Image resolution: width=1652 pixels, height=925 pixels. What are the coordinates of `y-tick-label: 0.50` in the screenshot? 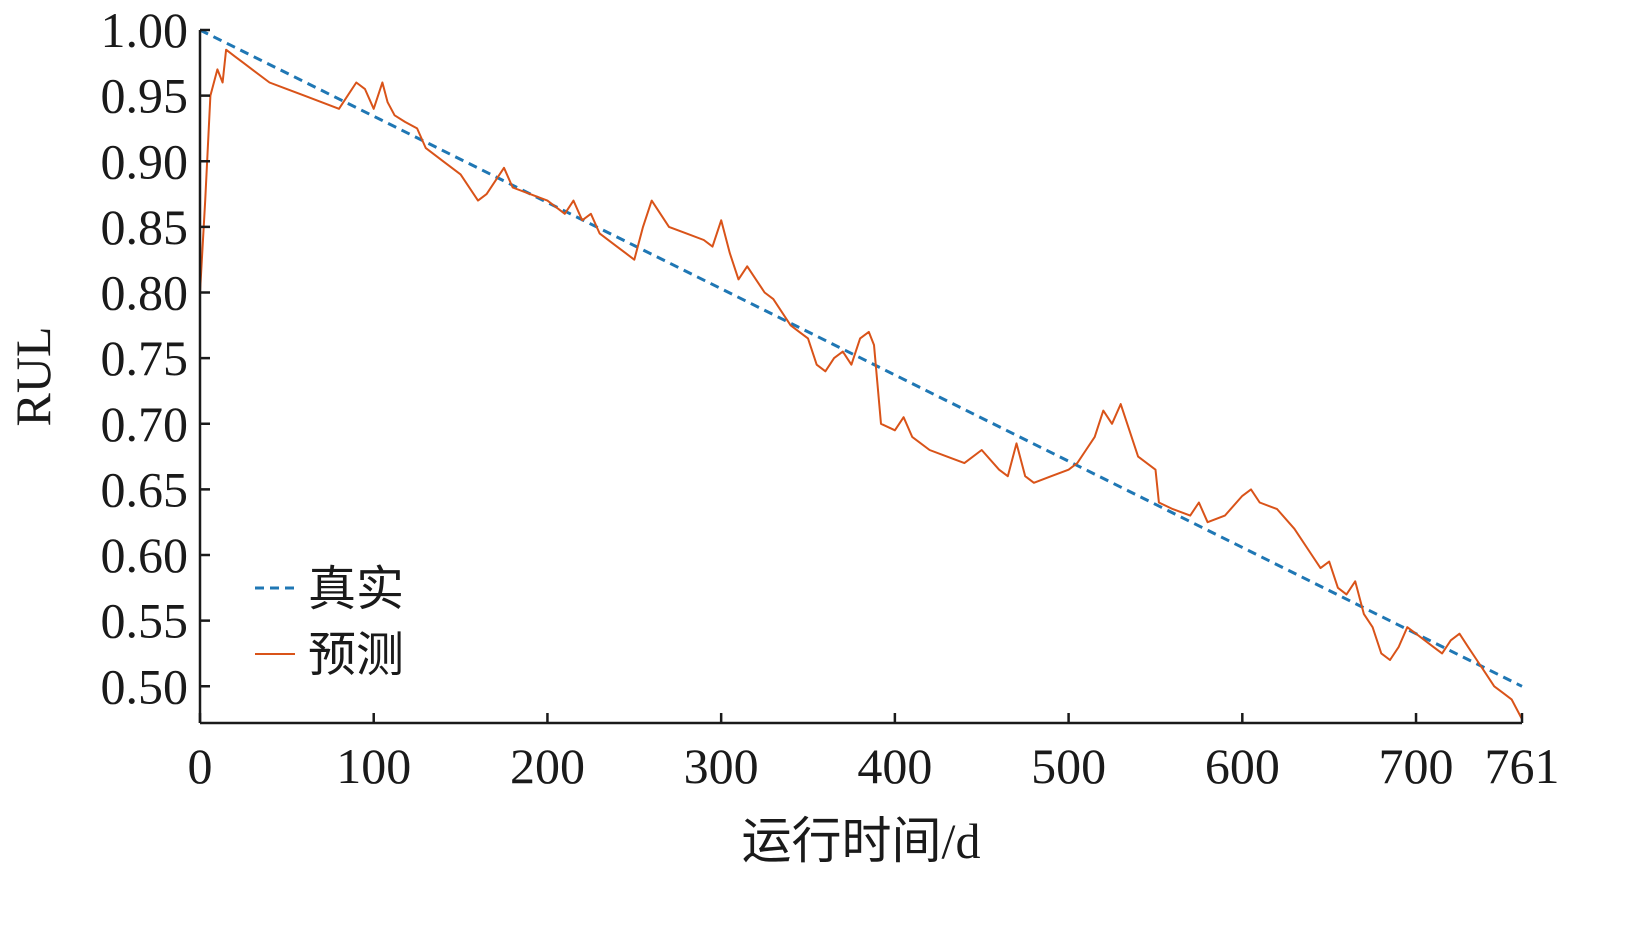 It's located at (145, 686).